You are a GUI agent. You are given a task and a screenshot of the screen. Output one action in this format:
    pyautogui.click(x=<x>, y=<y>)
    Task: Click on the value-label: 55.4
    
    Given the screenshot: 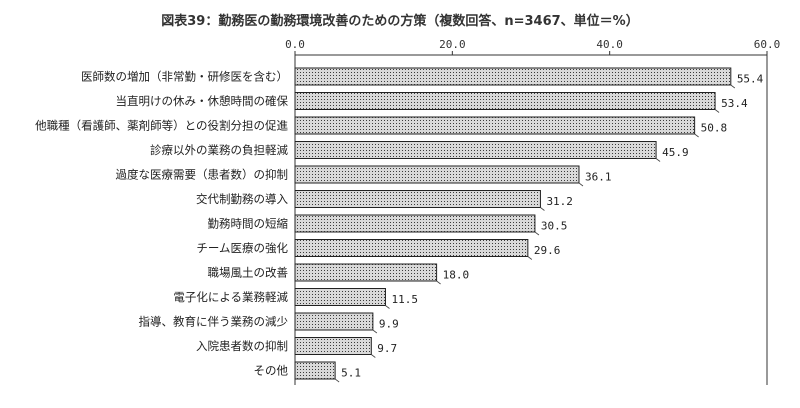 What is the action you would take?
    pyautogui.click(x=750, y=79)
    